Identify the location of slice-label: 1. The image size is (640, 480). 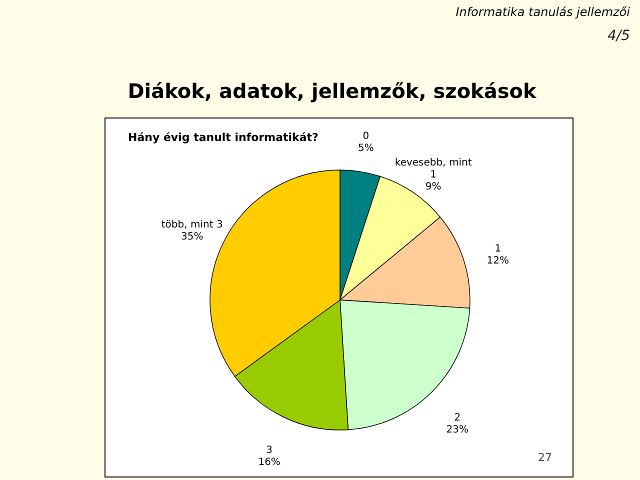
(498, 249).